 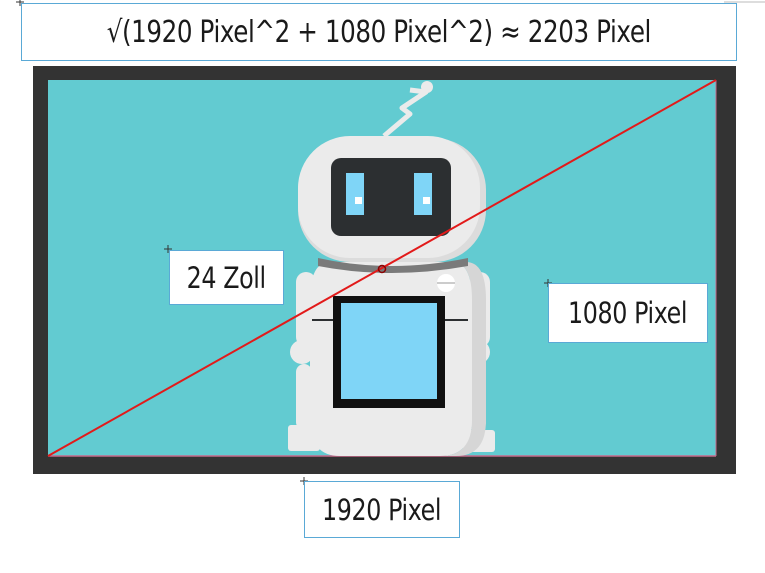 I want to click on diagonal-midpoint-handle, so click(x=382, y=269).